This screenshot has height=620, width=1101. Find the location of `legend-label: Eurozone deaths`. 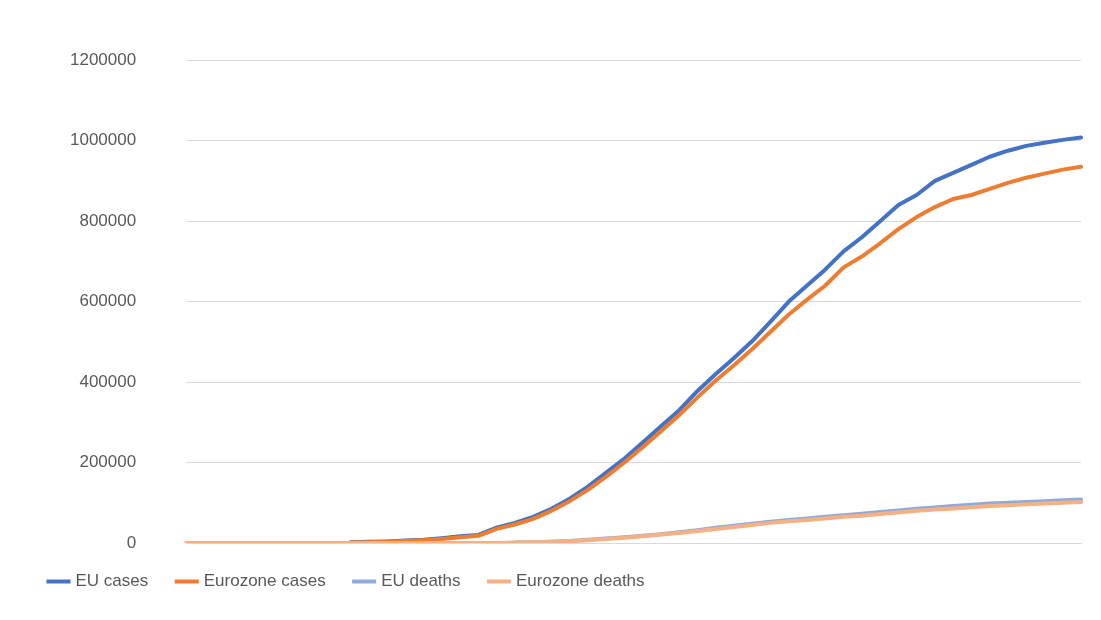

legend-label: Eurozone deaths is located at coordinates (580, 581).